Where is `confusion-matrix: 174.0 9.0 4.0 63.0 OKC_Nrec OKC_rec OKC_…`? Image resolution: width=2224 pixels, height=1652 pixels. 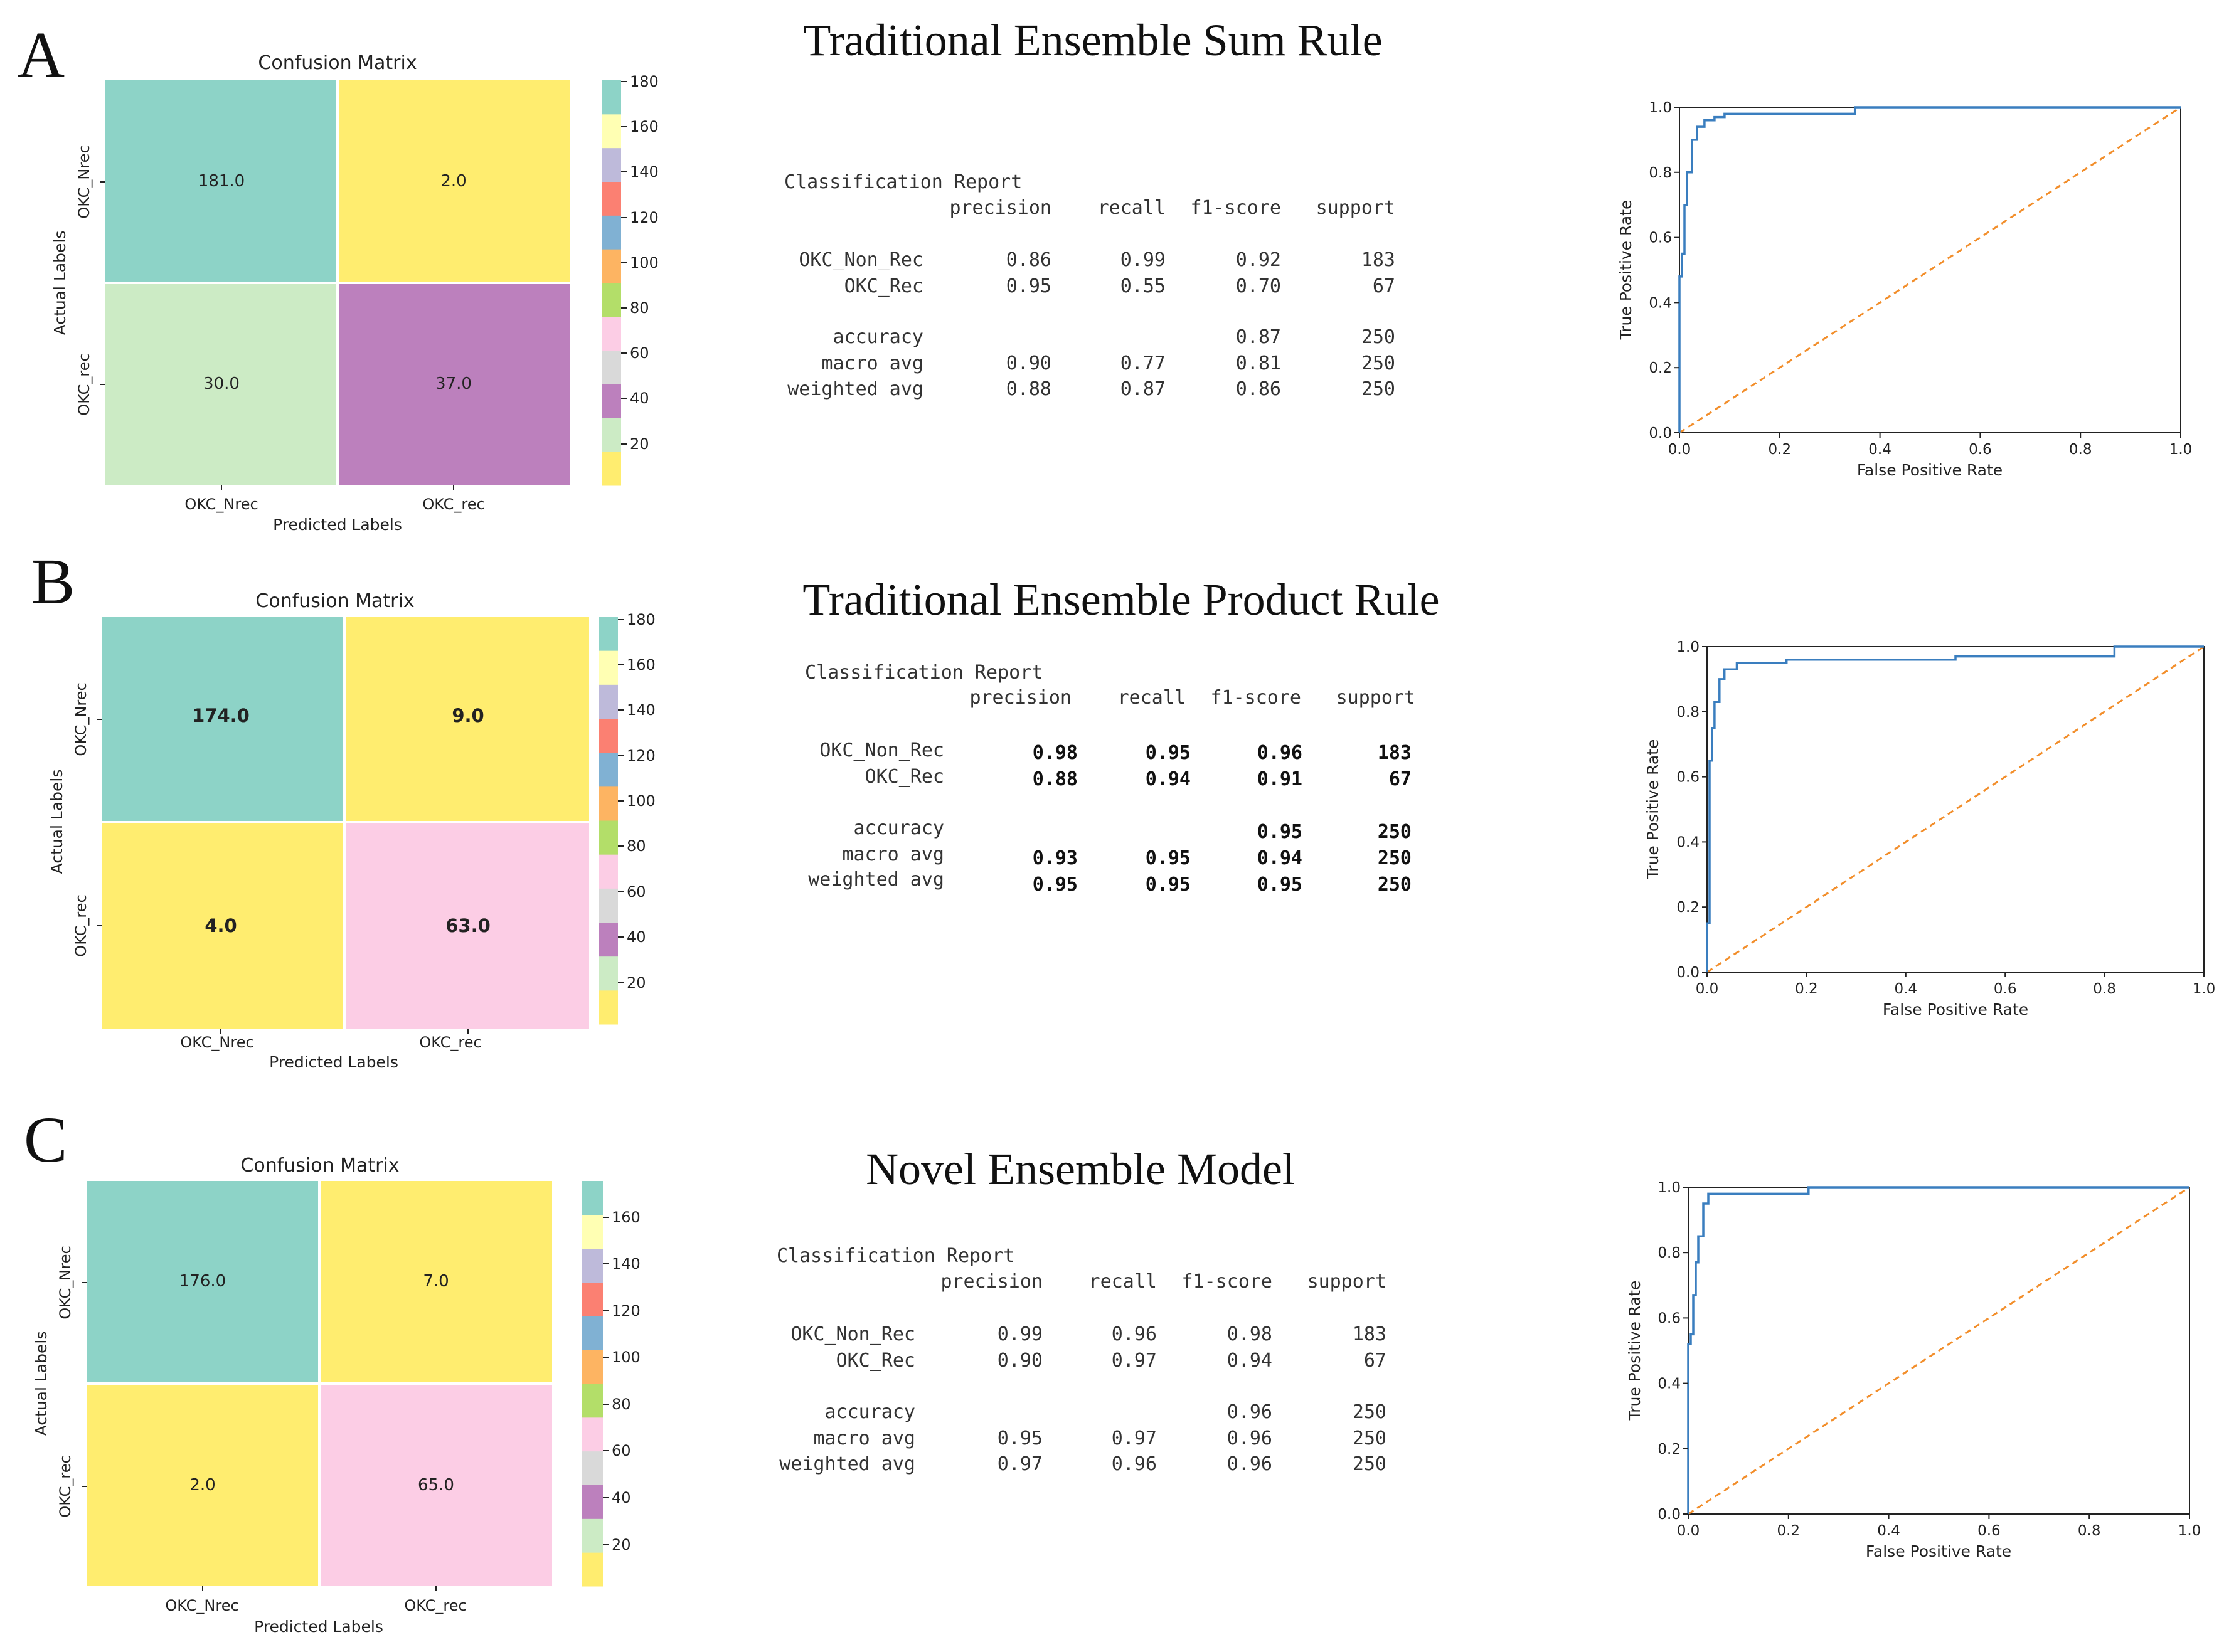 confusion-matrix: 174.0 9.0 4.0 63.0 OKC_Nrec OKC_rec OKC_… is located at coordinates (318, 844).